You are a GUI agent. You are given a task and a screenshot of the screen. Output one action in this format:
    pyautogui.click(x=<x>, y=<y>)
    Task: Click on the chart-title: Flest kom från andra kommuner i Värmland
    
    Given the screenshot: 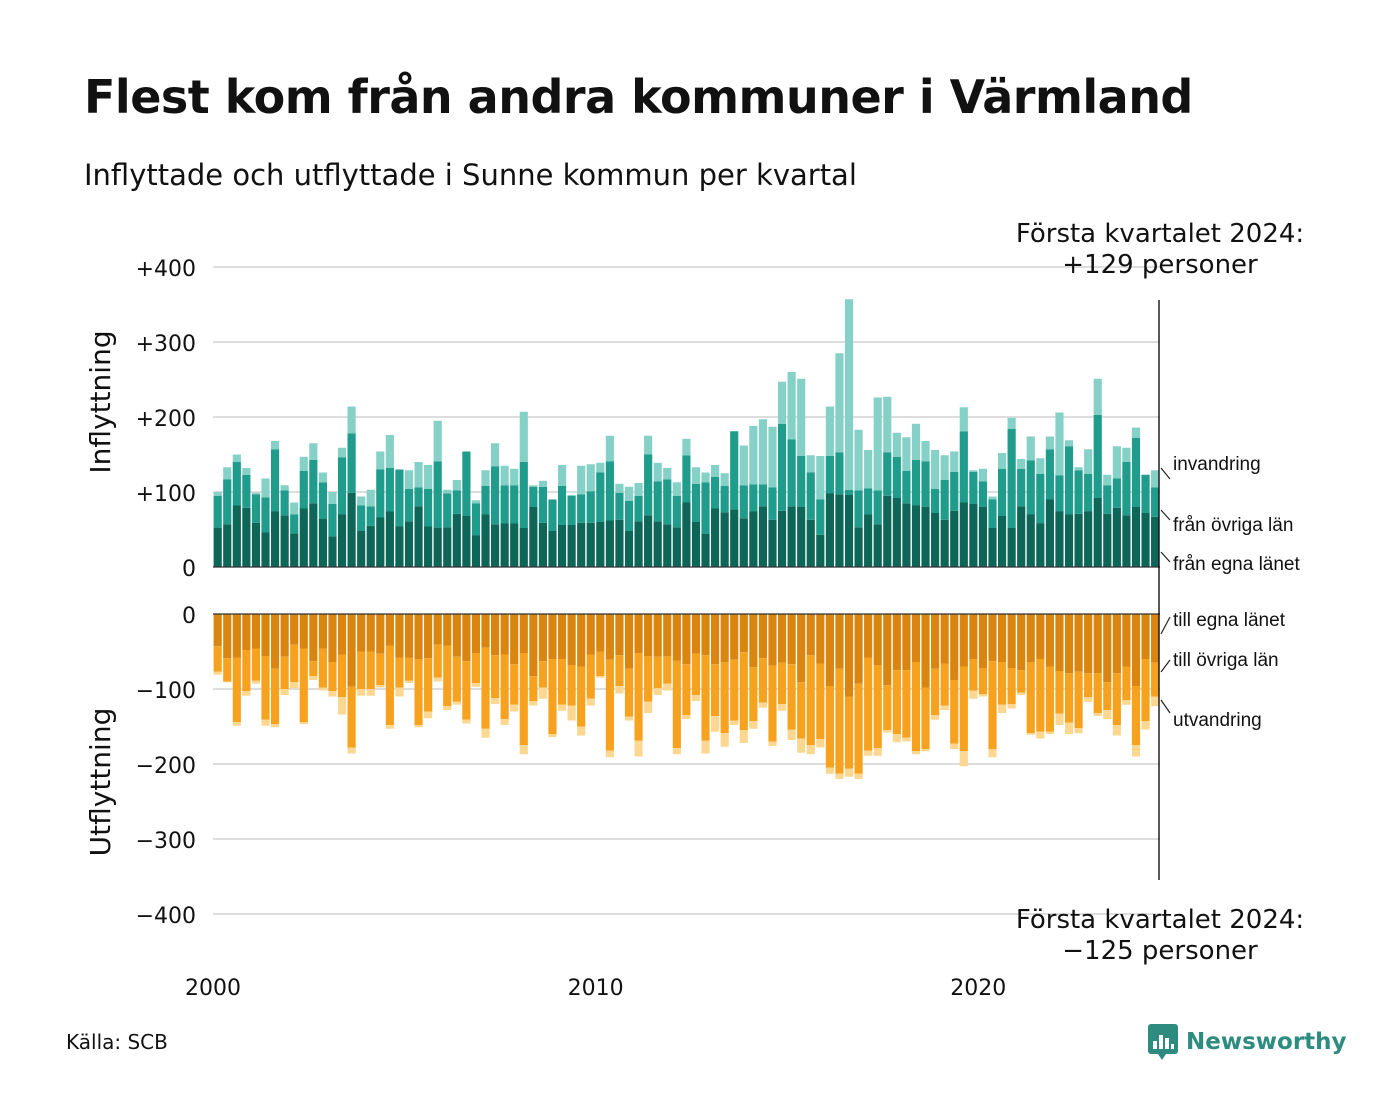 What is the action you would take?
    pyautogui.click(x=638, y=97)
    